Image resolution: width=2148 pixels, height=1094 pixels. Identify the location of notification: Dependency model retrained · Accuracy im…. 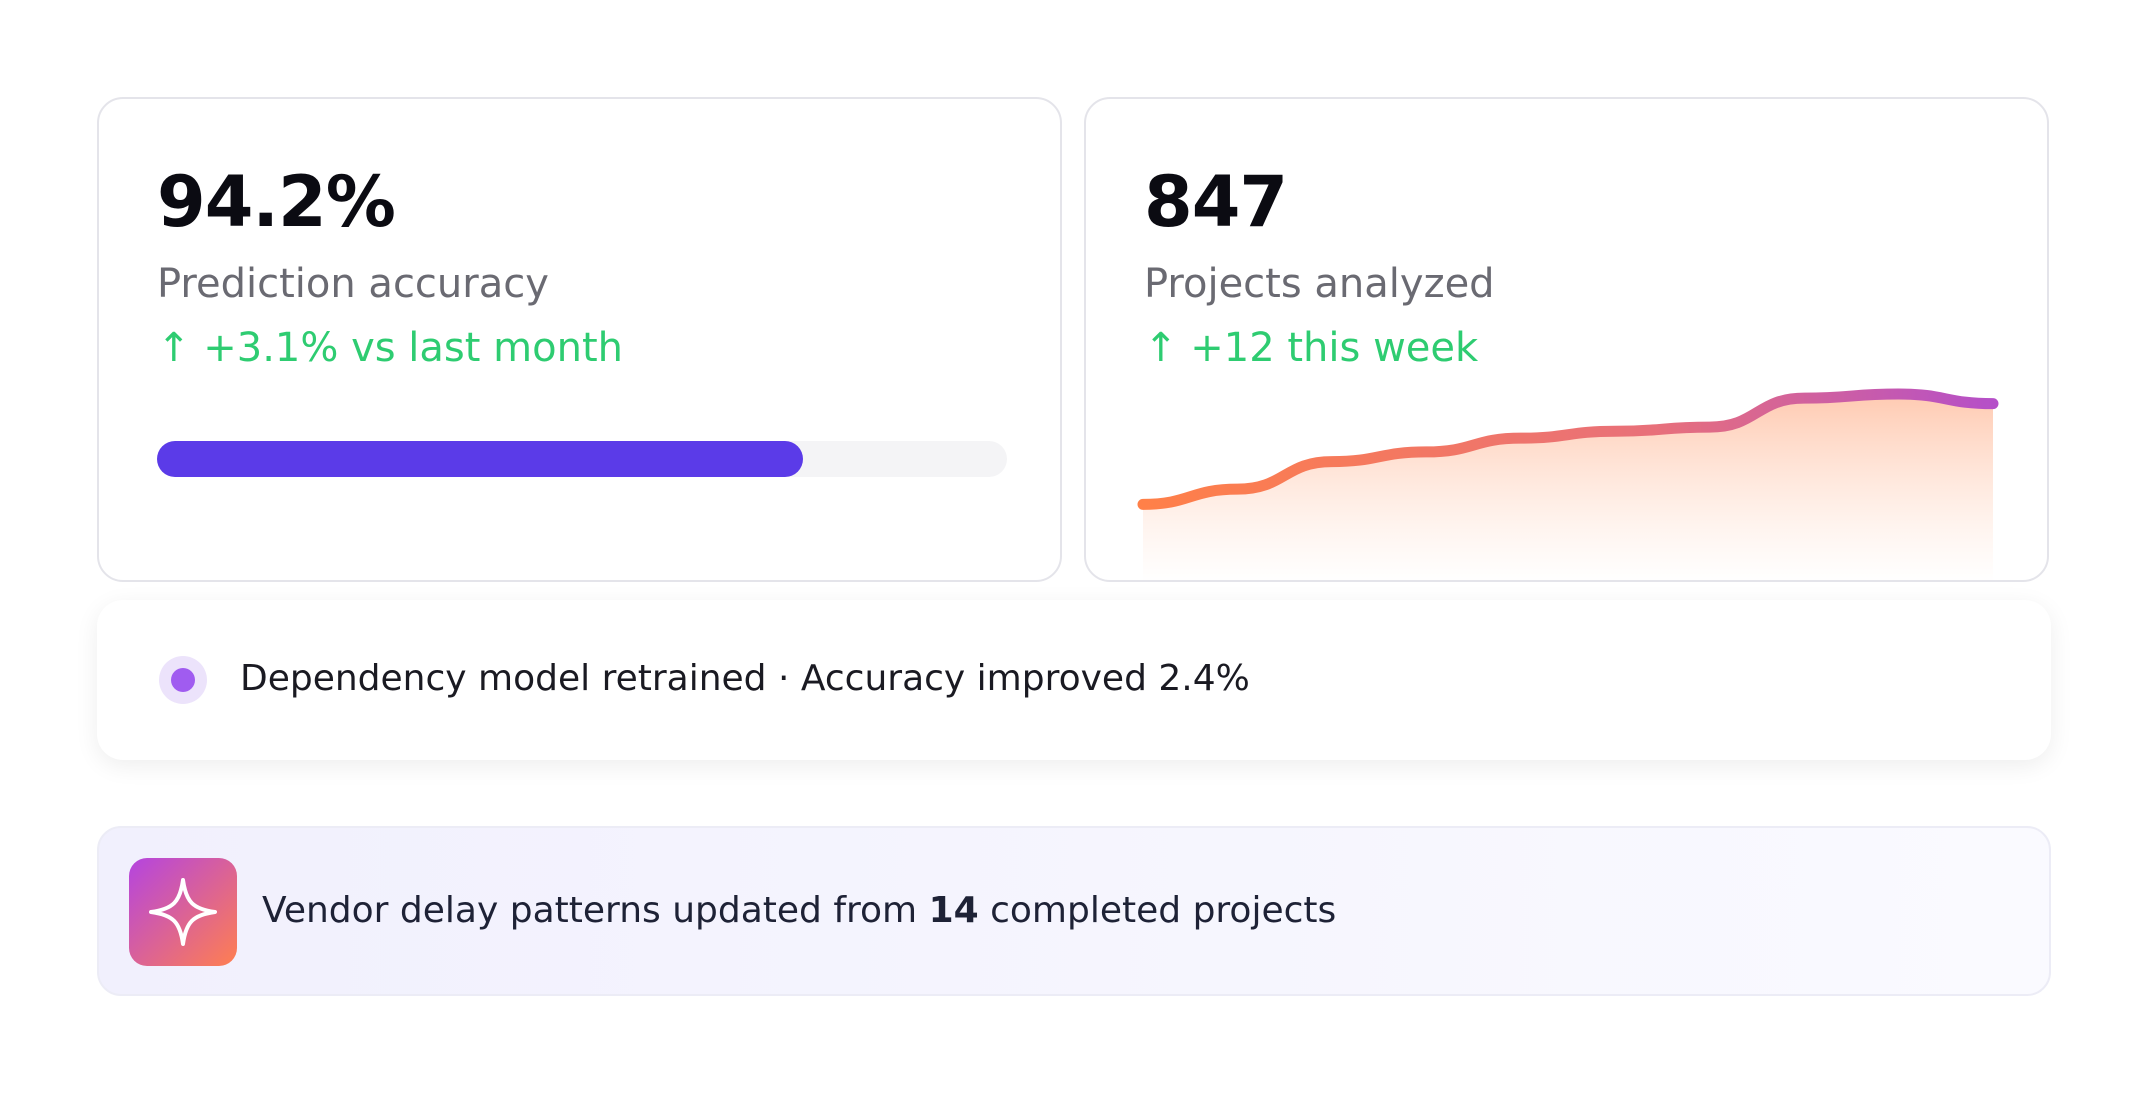
(1074, 680).